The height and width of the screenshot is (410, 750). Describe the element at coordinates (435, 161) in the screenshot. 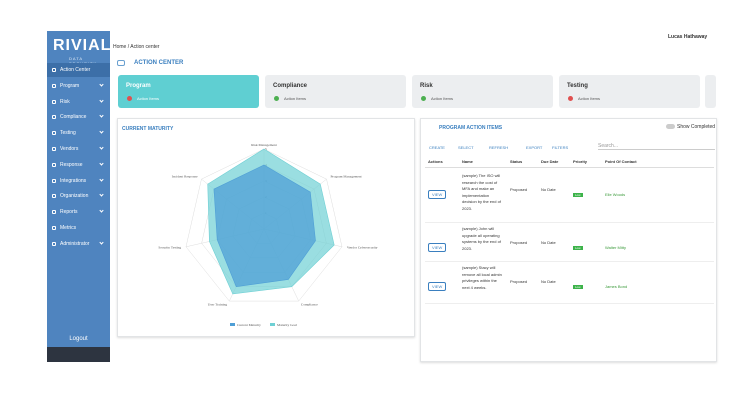

I see `column-header: Actions` at that location.